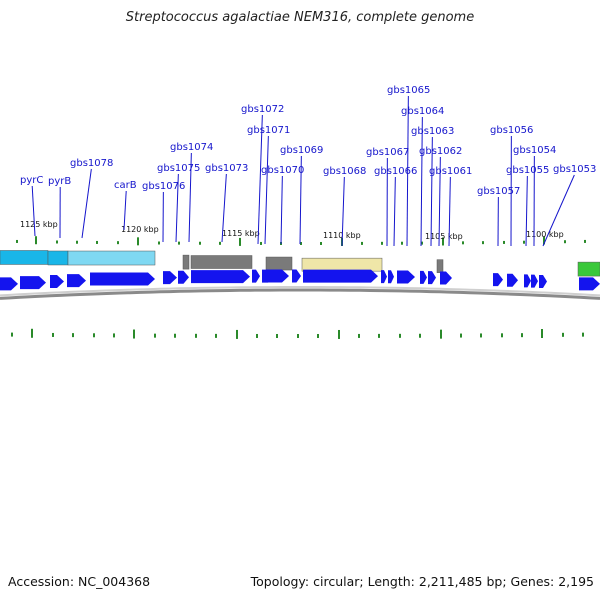  What do you see at coordinates (527, 170) in the screenshot?
I see `gene-label-gbs1055: gbs1055` at bounding box center [527, 170].